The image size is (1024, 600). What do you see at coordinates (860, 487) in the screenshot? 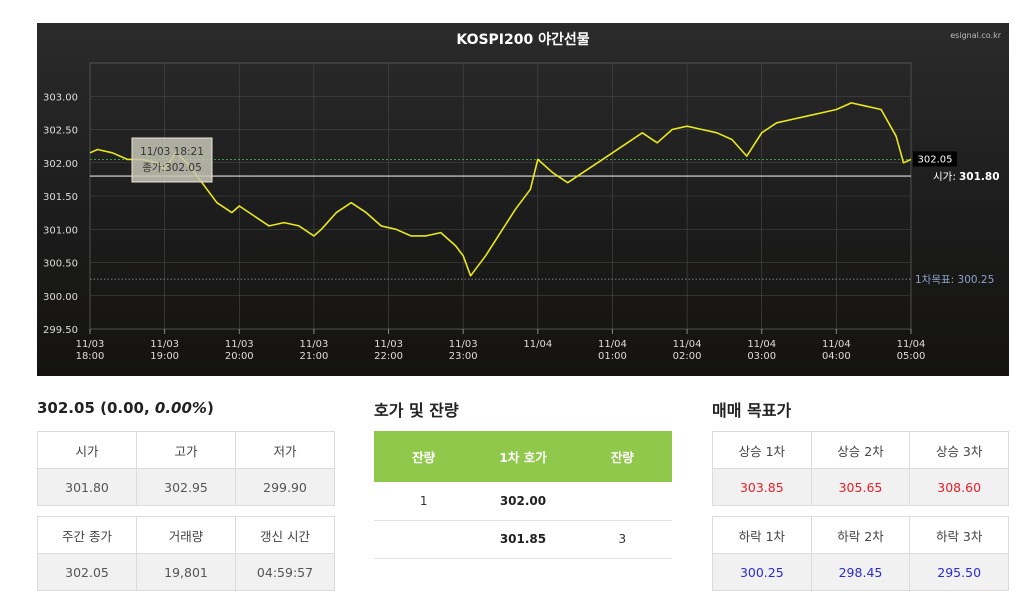
I see `up-target-2-value: 305.65` at bounding box center [860, 487].